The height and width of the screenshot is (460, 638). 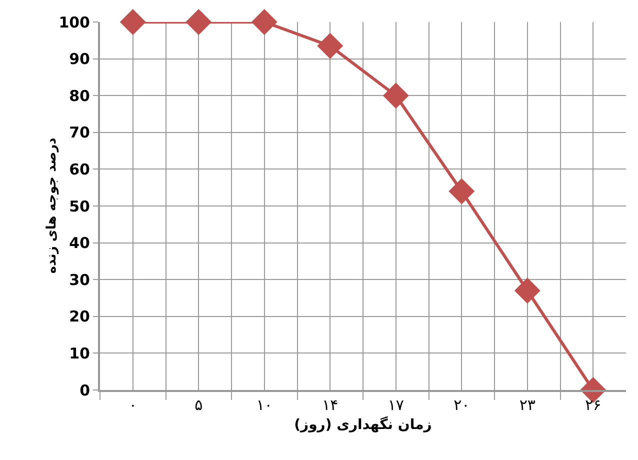 What do you see at coordinates (593, 405) in the screenshot?
I see `x-tick-label: ۲۶` at bounding box center [593, 405].